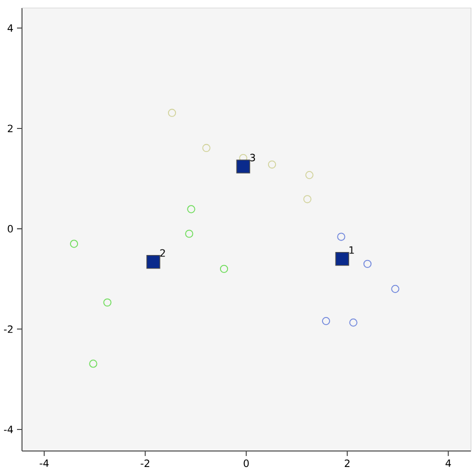  I want to click on annotation: 2, so click(162, 253).